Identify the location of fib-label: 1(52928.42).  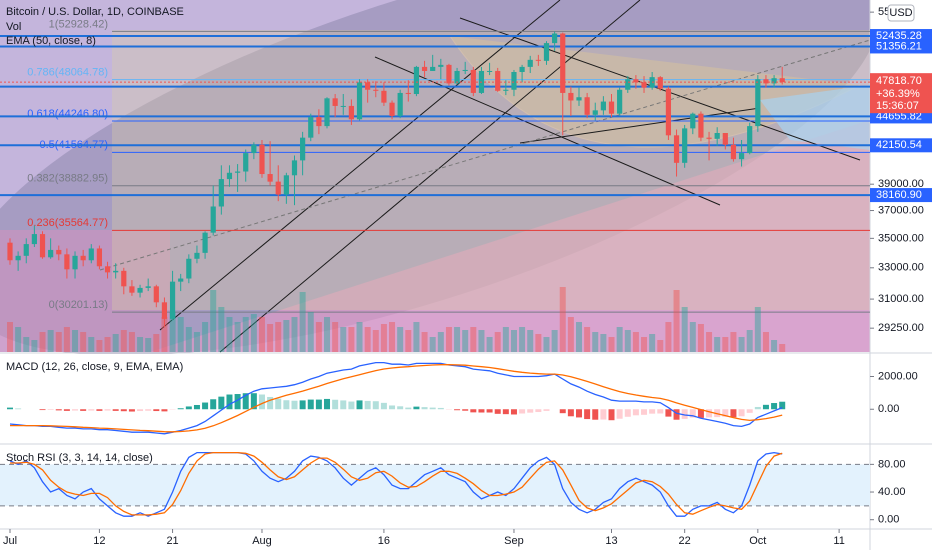
(78, 24).